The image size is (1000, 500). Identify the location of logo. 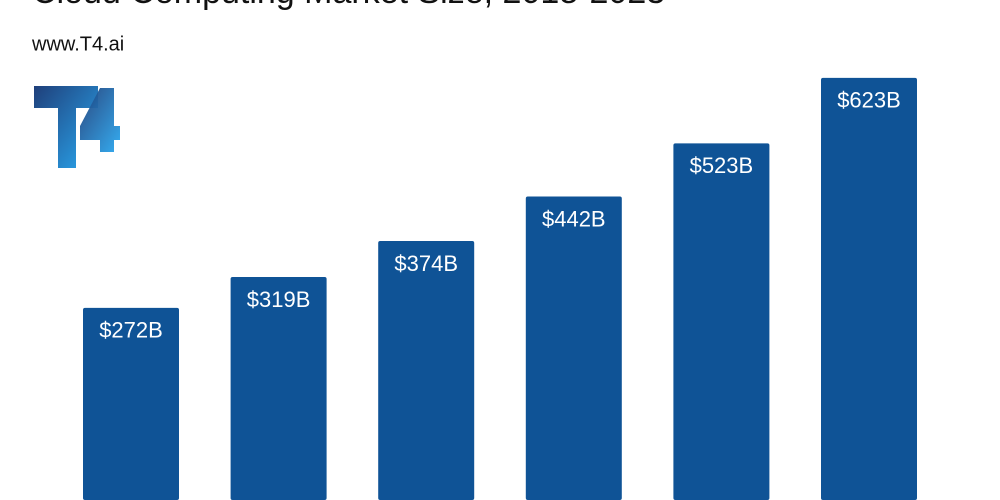
(77, 127).